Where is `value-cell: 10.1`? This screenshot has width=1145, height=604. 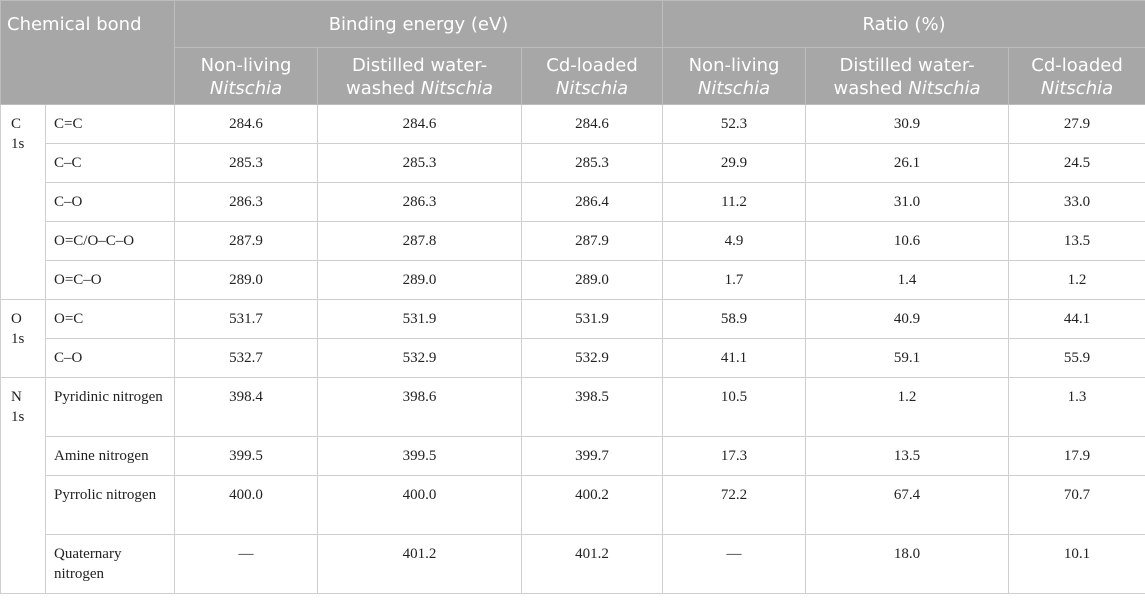 value-cell: 10.1 is located at coordinates (1076, 564).